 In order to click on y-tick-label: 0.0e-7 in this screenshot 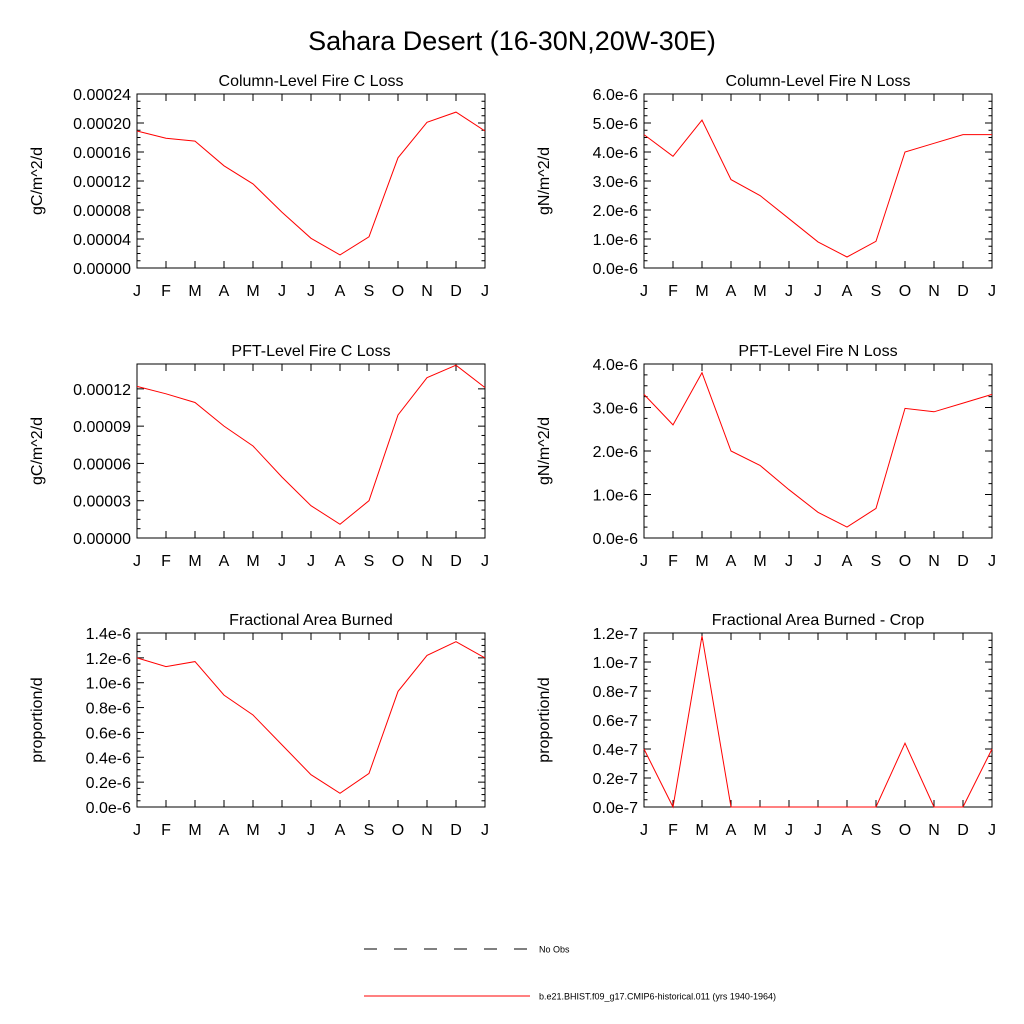, I will do `click(615, 808)`.